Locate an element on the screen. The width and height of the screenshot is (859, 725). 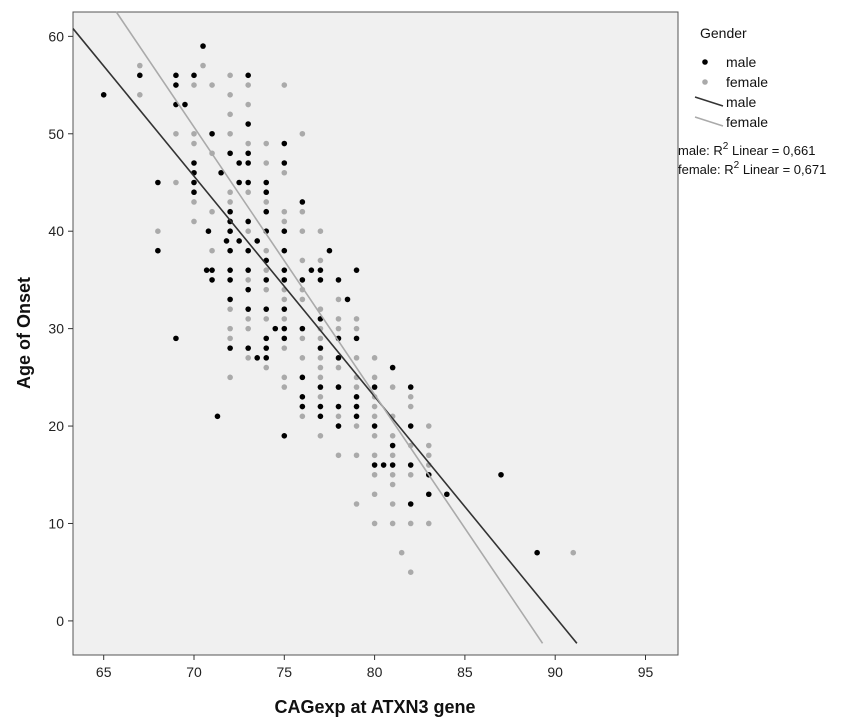
x-tick-label: 80 is located at coordinates (375, 672).